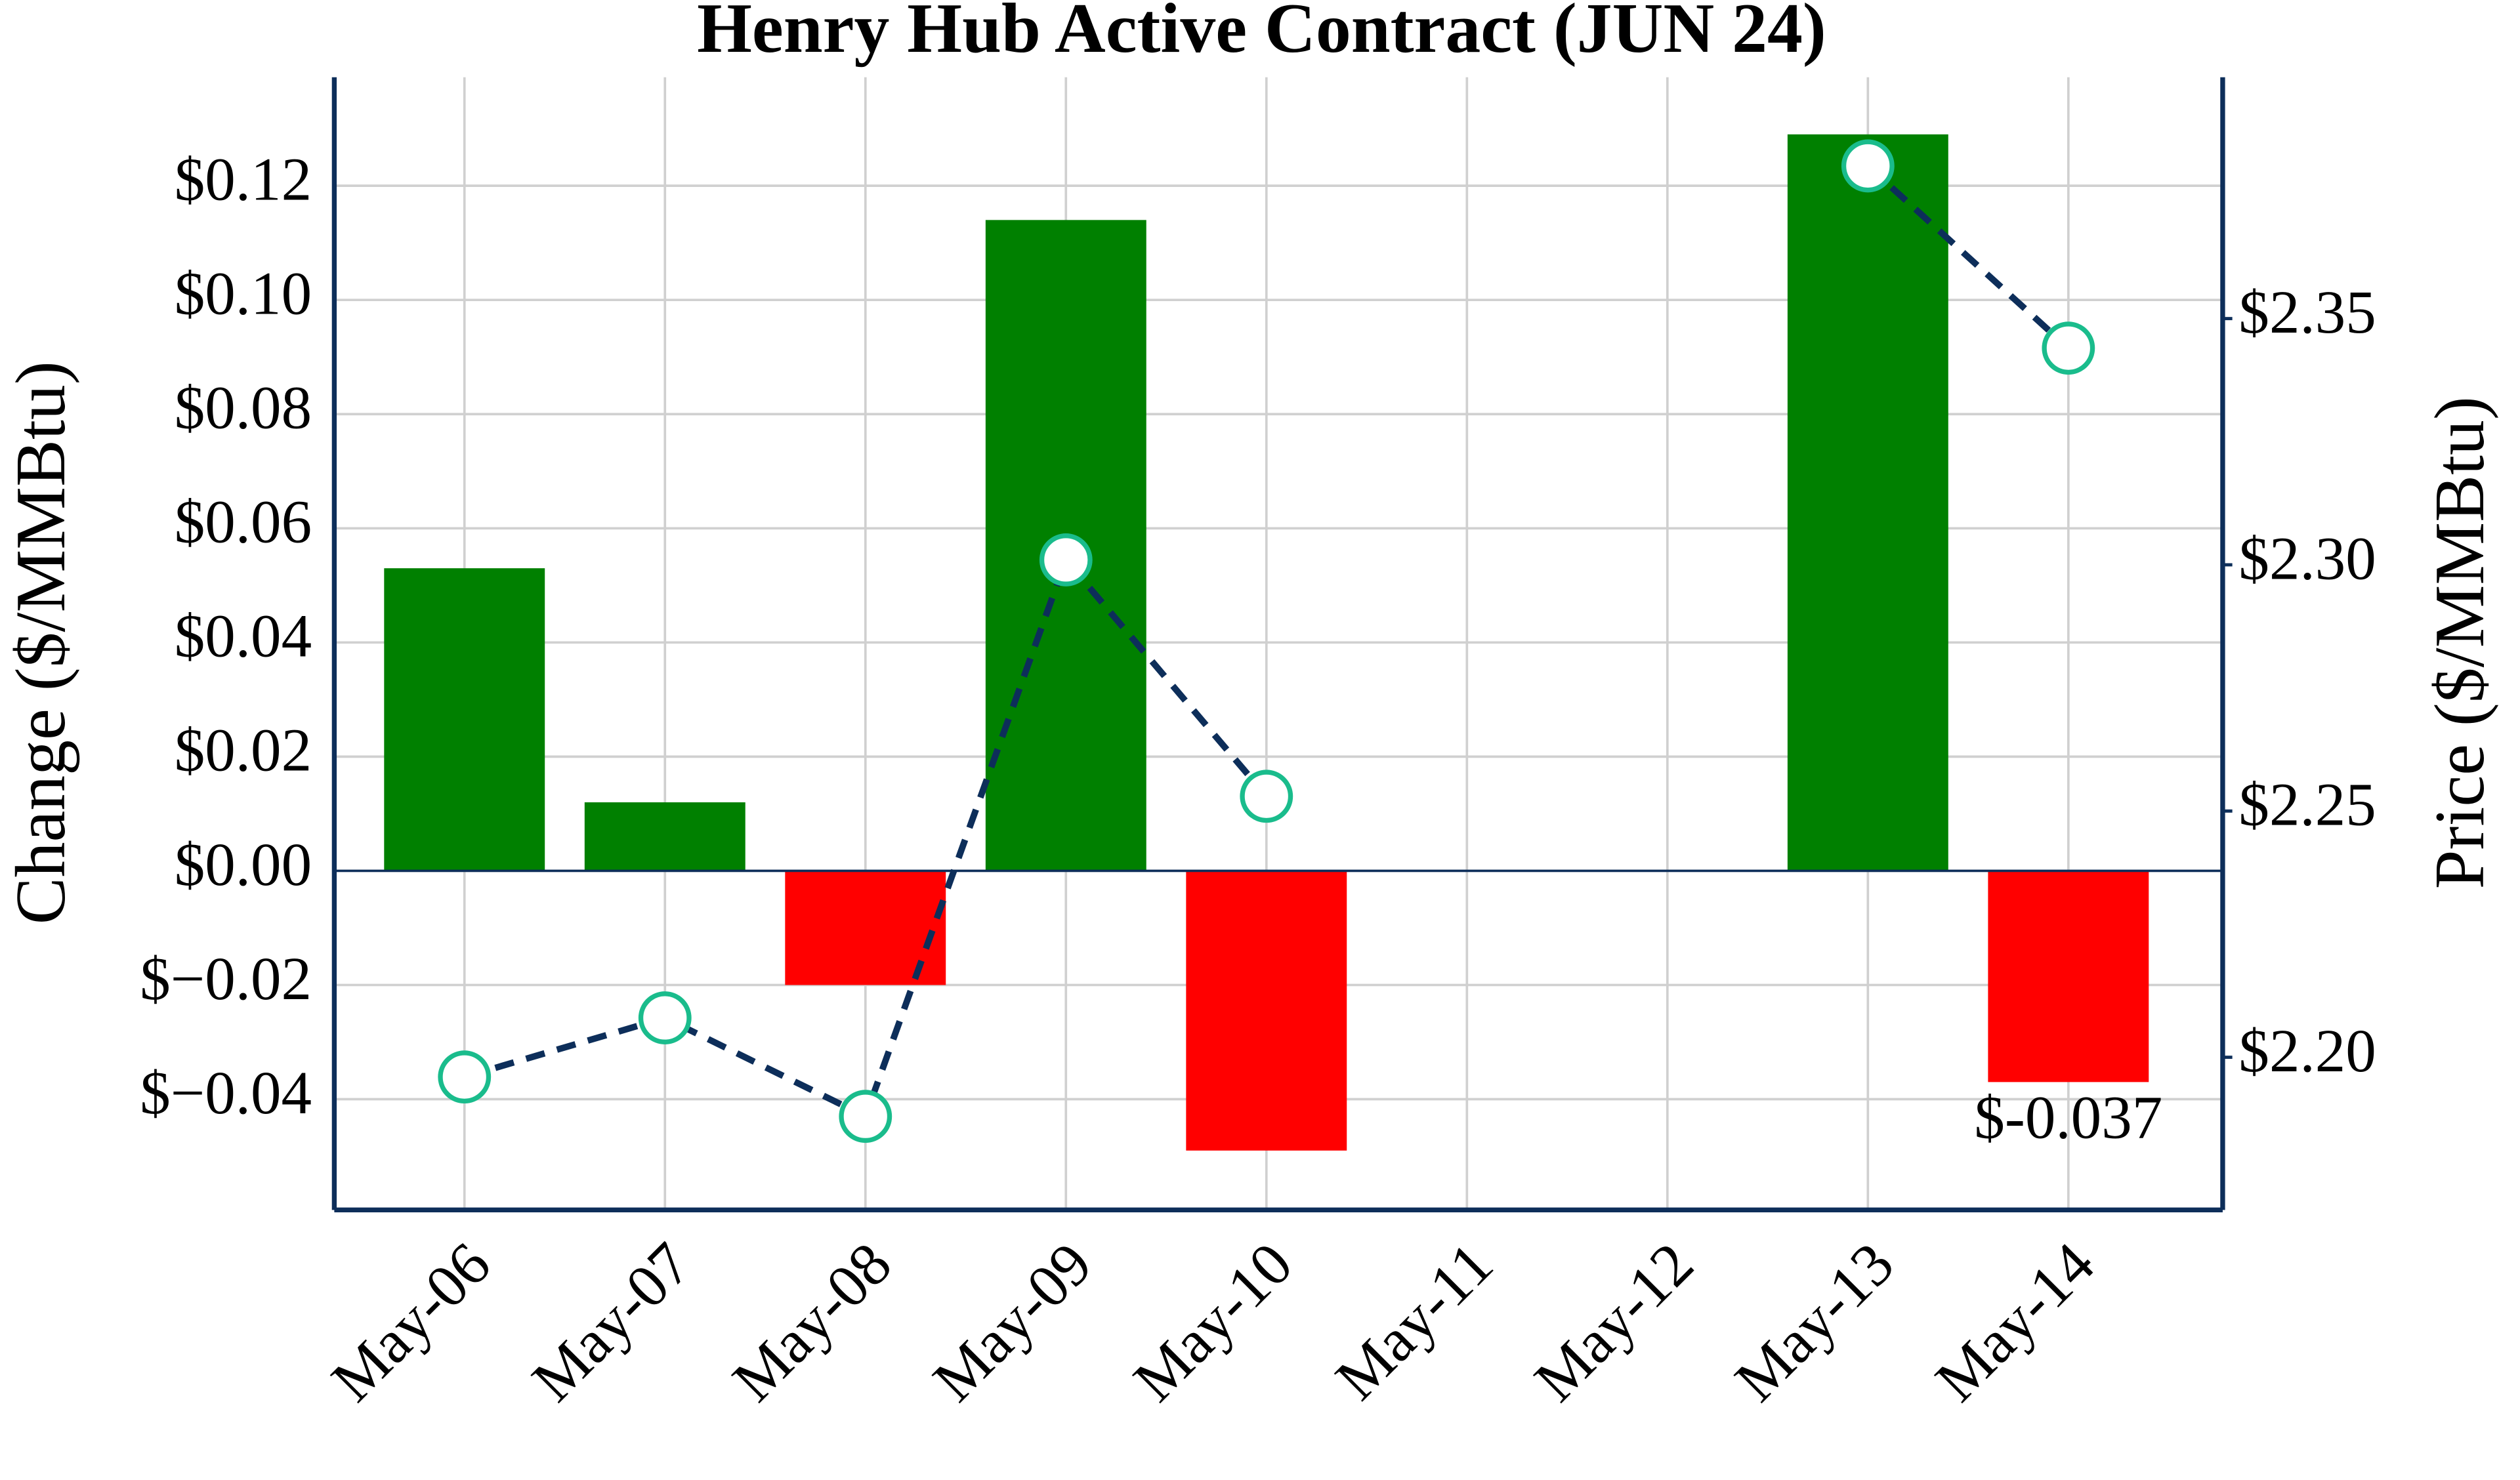 Image resolution: width=2520 pixels, height=1480 pixels. What do you see at coordinates (243, 179) in the screenshot?
I see `y-tick-label: $0.12` at bounding box center [243, 179].